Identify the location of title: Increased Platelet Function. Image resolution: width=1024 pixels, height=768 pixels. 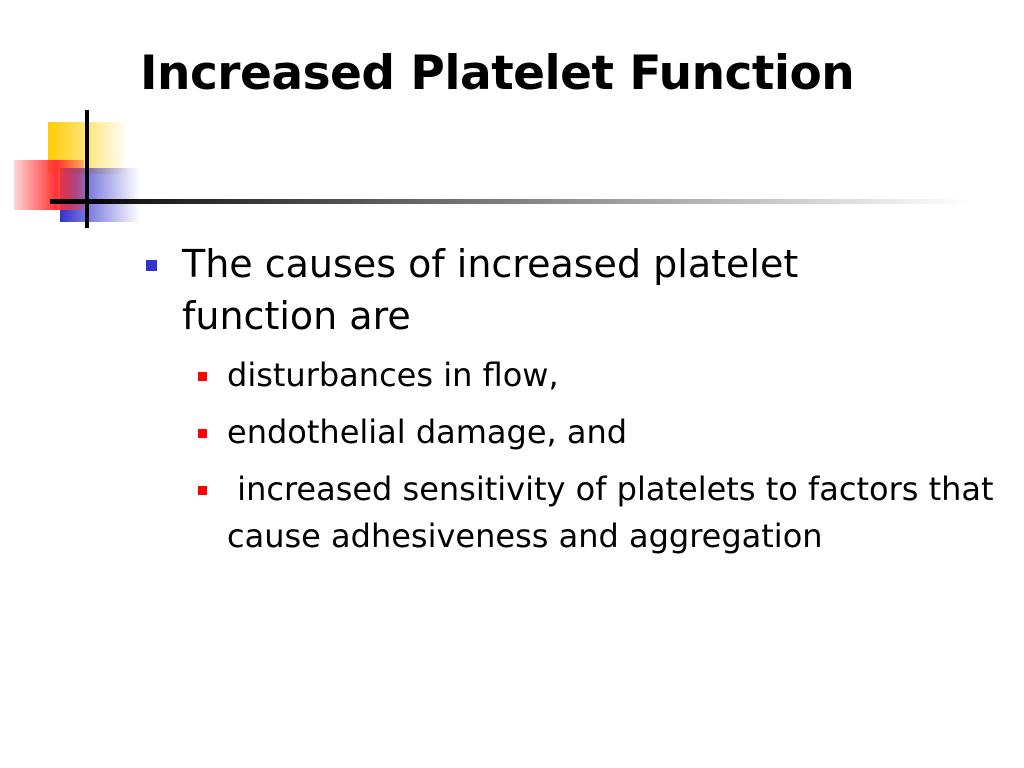
(497, 73).